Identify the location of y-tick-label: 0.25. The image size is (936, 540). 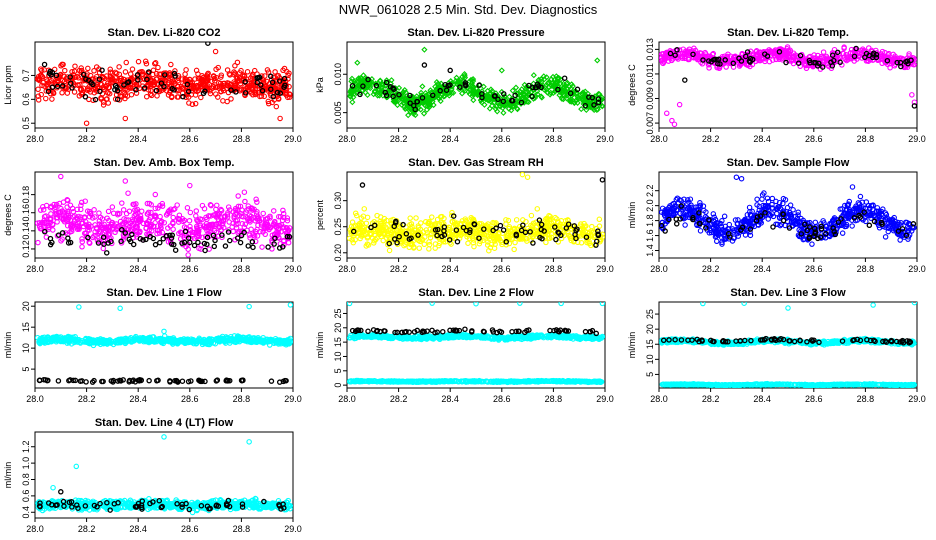
(338, 227).